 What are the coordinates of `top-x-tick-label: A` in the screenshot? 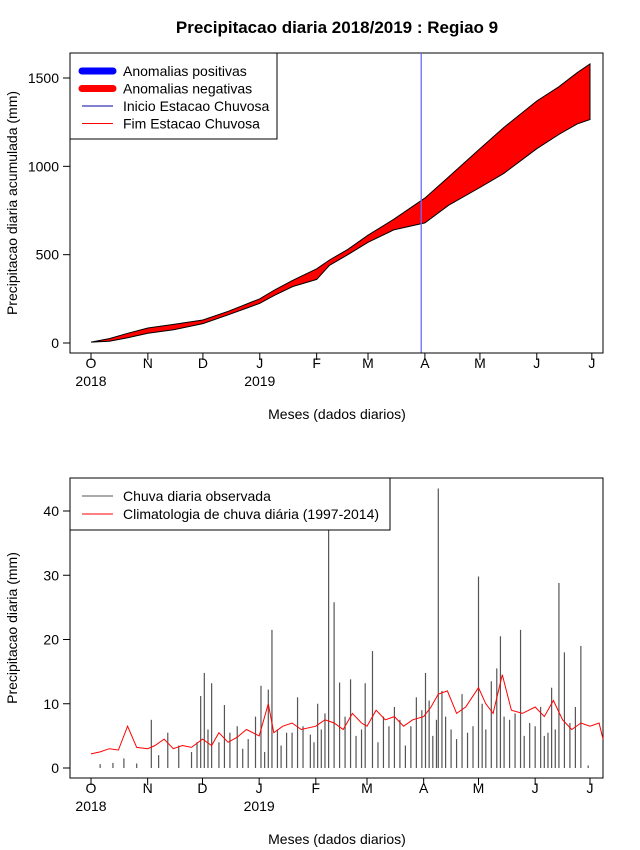 It's located at (425, 363).